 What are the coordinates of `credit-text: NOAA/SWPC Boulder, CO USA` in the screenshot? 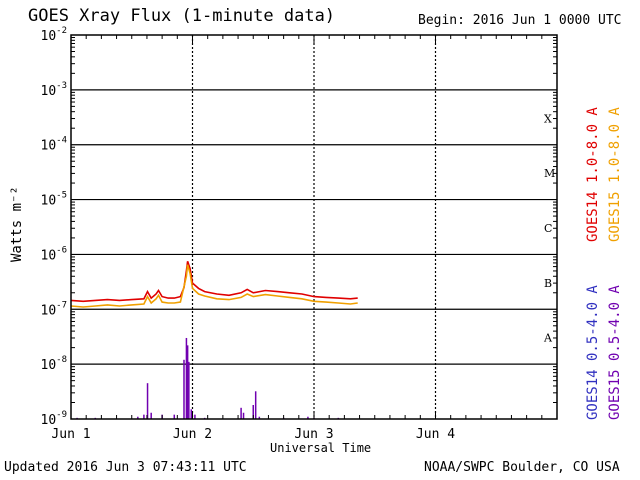 It's located at (522, 467).